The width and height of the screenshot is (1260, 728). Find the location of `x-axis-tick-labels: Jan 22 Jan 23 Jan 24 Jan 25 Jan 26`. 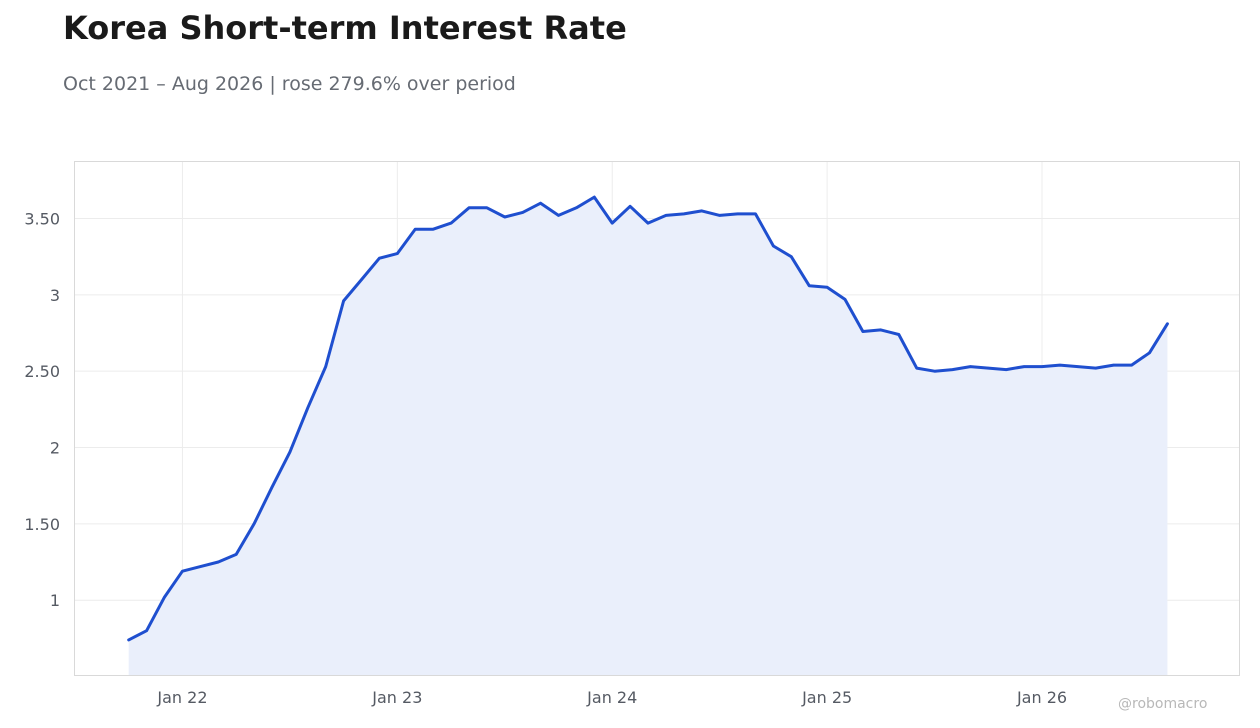

x-axis-tick-labels: Jan 22 Jan 23 Jan 24 Jan 25 Jan 26 is located at coordinates (611, 697).